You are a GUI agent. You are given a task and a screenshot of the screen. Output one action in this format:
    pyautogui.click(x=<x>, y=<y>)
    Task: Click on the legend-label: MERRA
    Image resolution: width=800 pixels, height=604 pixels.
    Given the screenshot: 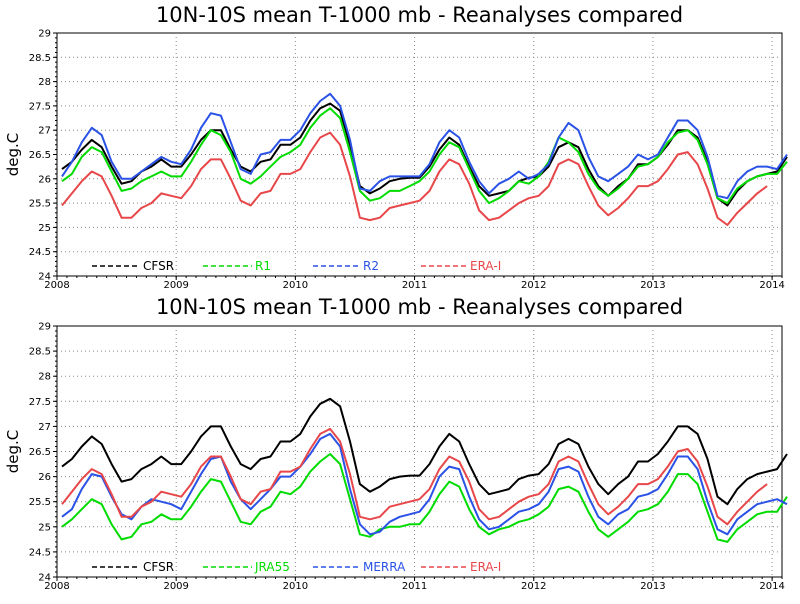 What is the action you would take?
    pyautogui.click(x=384, y=567)
    